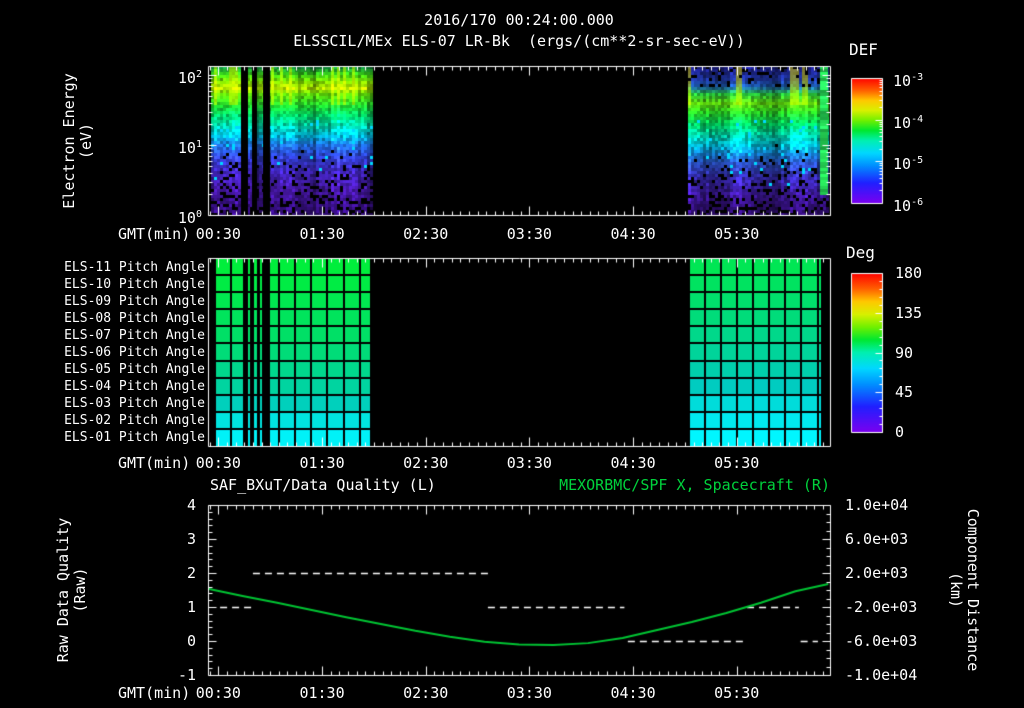 Image resolution: width=1024 pixels, height=708 pixels. Describe the element at coordinates (134, 335) in the screenshot. I see `pitch-row-label: ELS-07 Pitch Angle` at that location.